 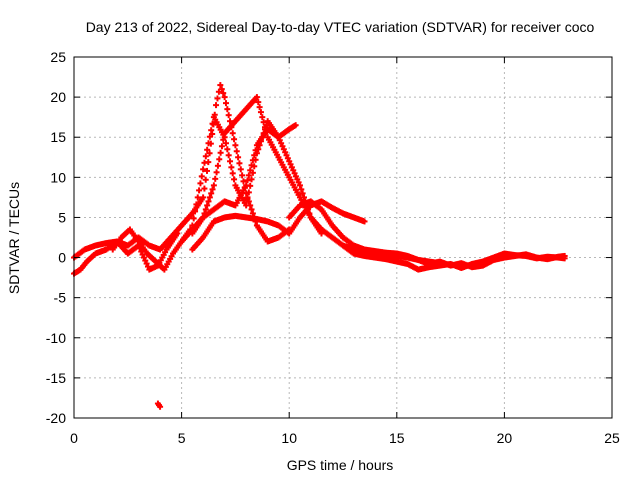 What do you see at coordinates (397, 438) in the screenshot?
I see `x-tick-label: 15` at bounding box center [397, 438].